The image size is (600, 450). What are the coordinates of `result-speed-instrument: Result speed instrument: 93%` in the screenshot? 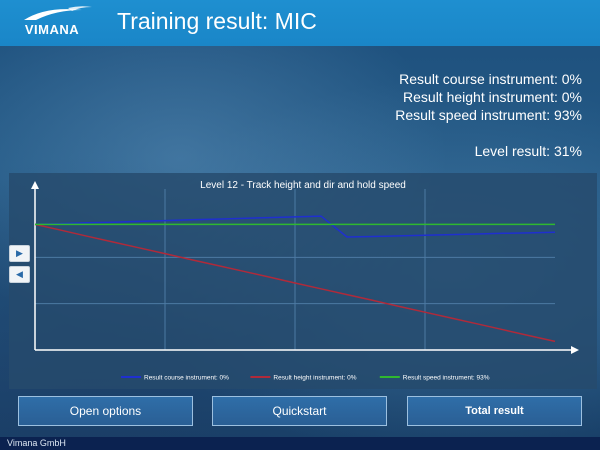 It's located at (488, 115).